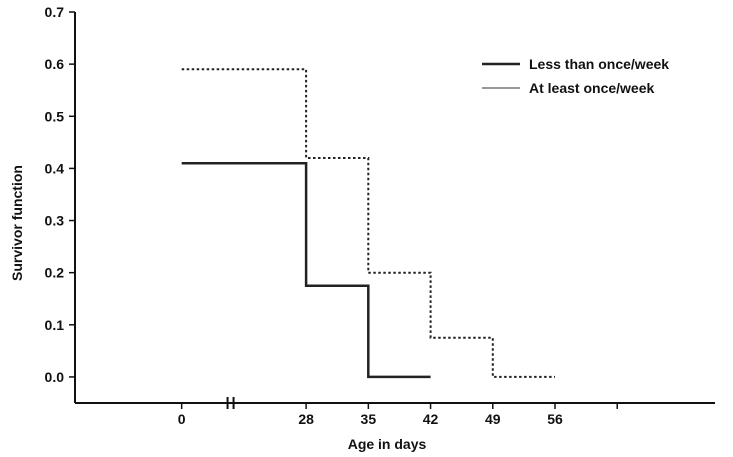 The width and height of the screenshot is (733, 457). I want to click on x-tick-label: 28, so click(306, 419).